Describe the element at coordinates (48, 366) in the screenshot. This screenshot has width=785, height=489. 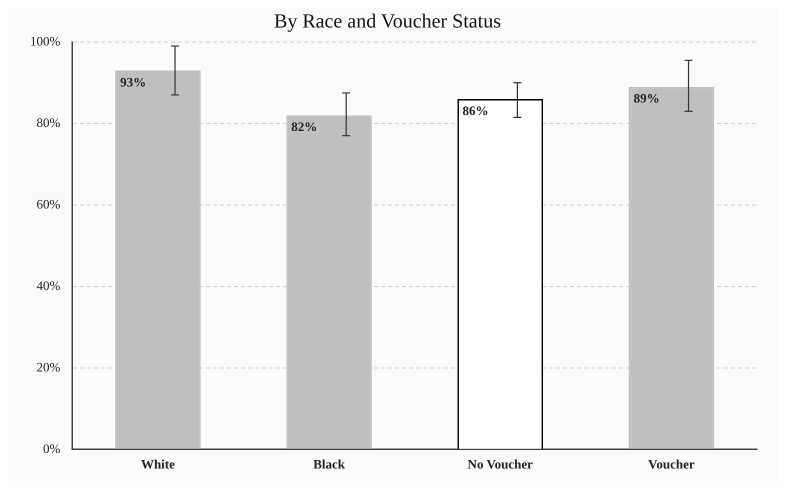
I see `y-tick-label: 20%` at that location.